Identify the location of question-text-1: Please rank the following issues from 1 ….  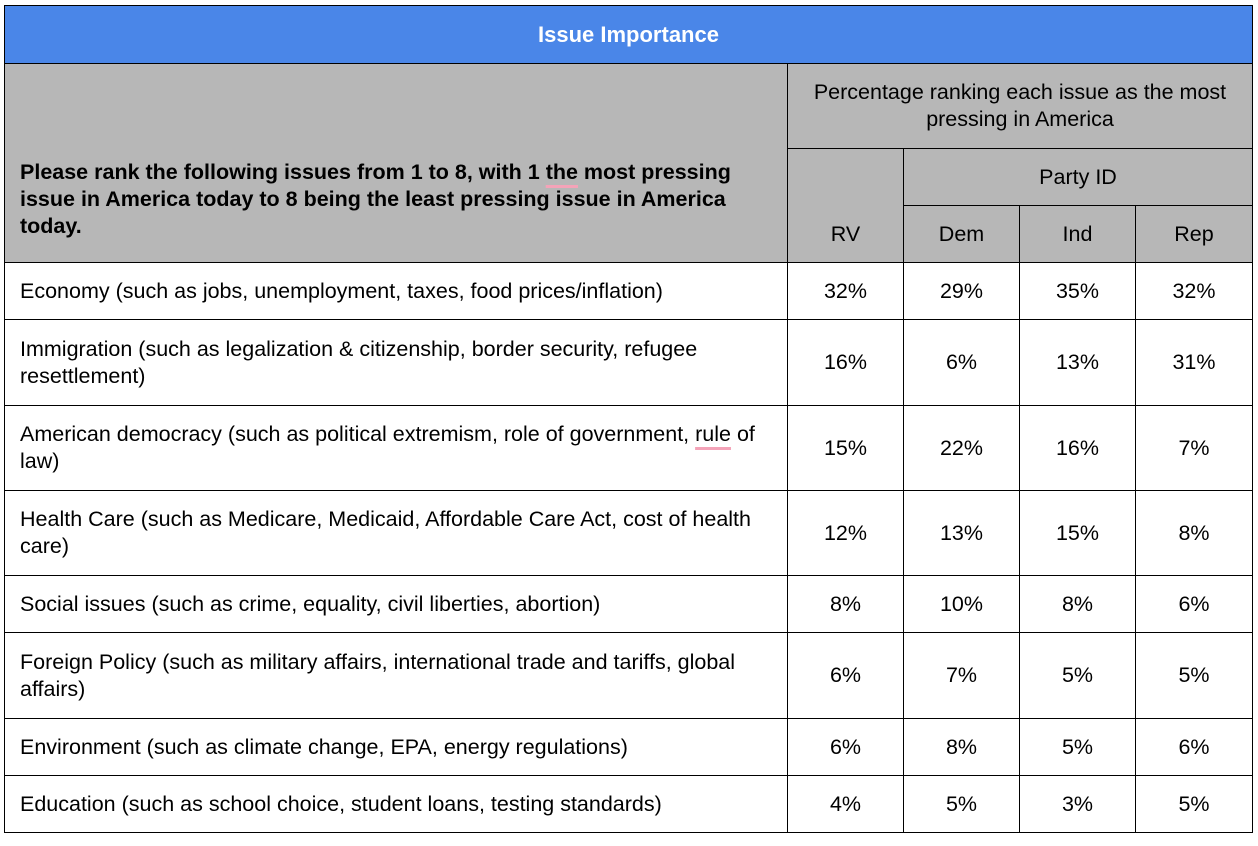
(283, 172).